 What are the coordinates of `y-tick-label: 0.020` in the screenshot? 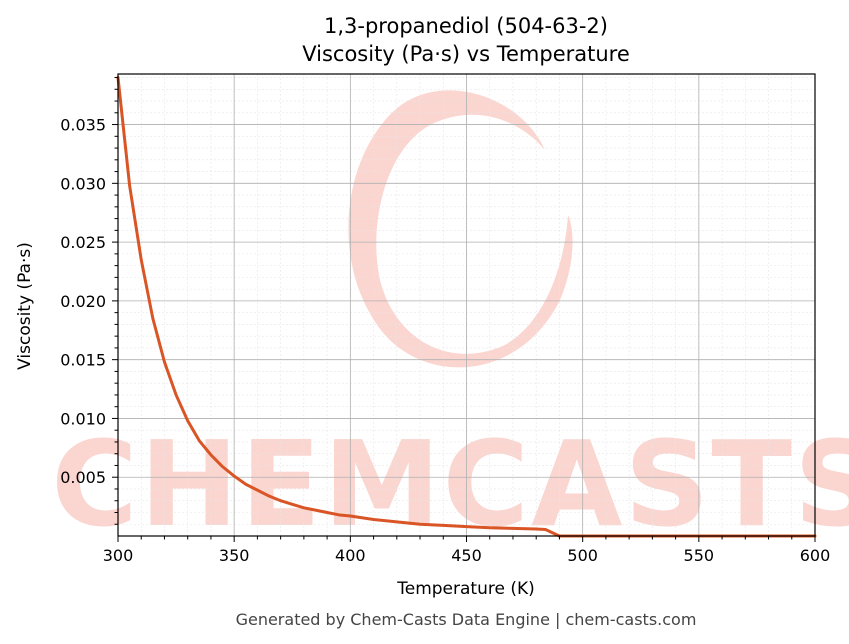 It's located at (83, 301).